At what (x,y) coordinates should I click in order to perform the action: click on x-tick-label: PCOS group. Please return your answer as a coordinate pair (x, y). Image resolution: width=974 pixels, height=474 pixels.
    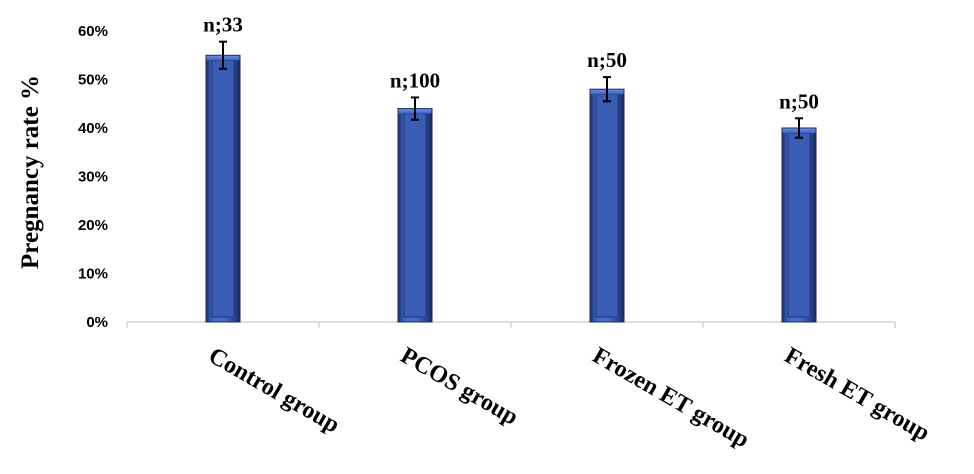
    Looking at the image, I should click on (459, 387).